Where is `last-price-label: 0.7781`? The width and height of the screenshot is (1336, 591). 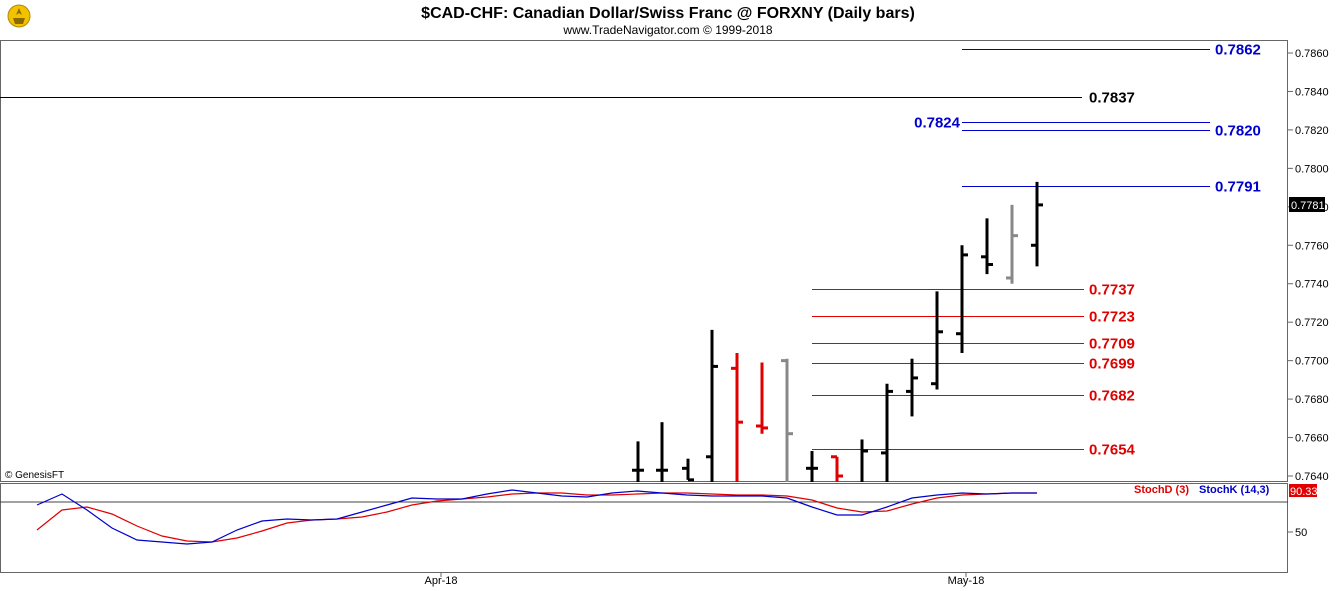 last-price-label: 0.7781 is located at coordinates (1308, 206).